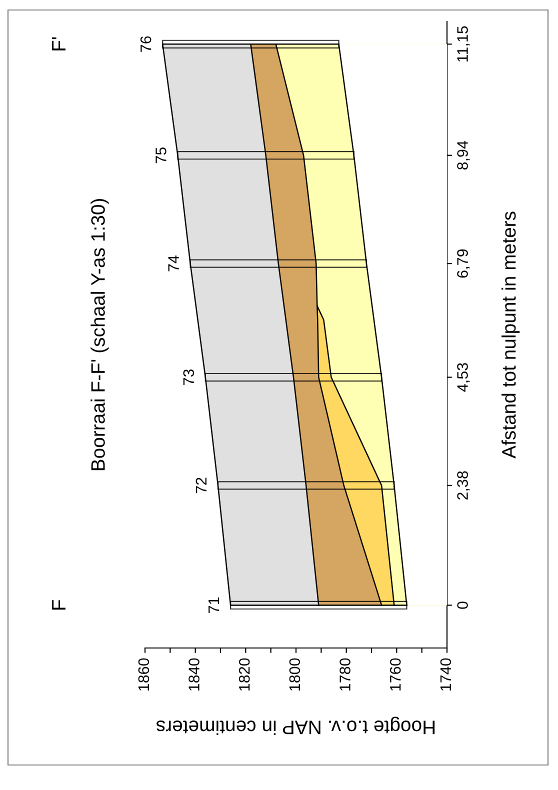 The width and height of the screenshot is (558, 790). Describe the element at coordinates (201, 486) in the screenshot. I see `annotation: 72` at that location.